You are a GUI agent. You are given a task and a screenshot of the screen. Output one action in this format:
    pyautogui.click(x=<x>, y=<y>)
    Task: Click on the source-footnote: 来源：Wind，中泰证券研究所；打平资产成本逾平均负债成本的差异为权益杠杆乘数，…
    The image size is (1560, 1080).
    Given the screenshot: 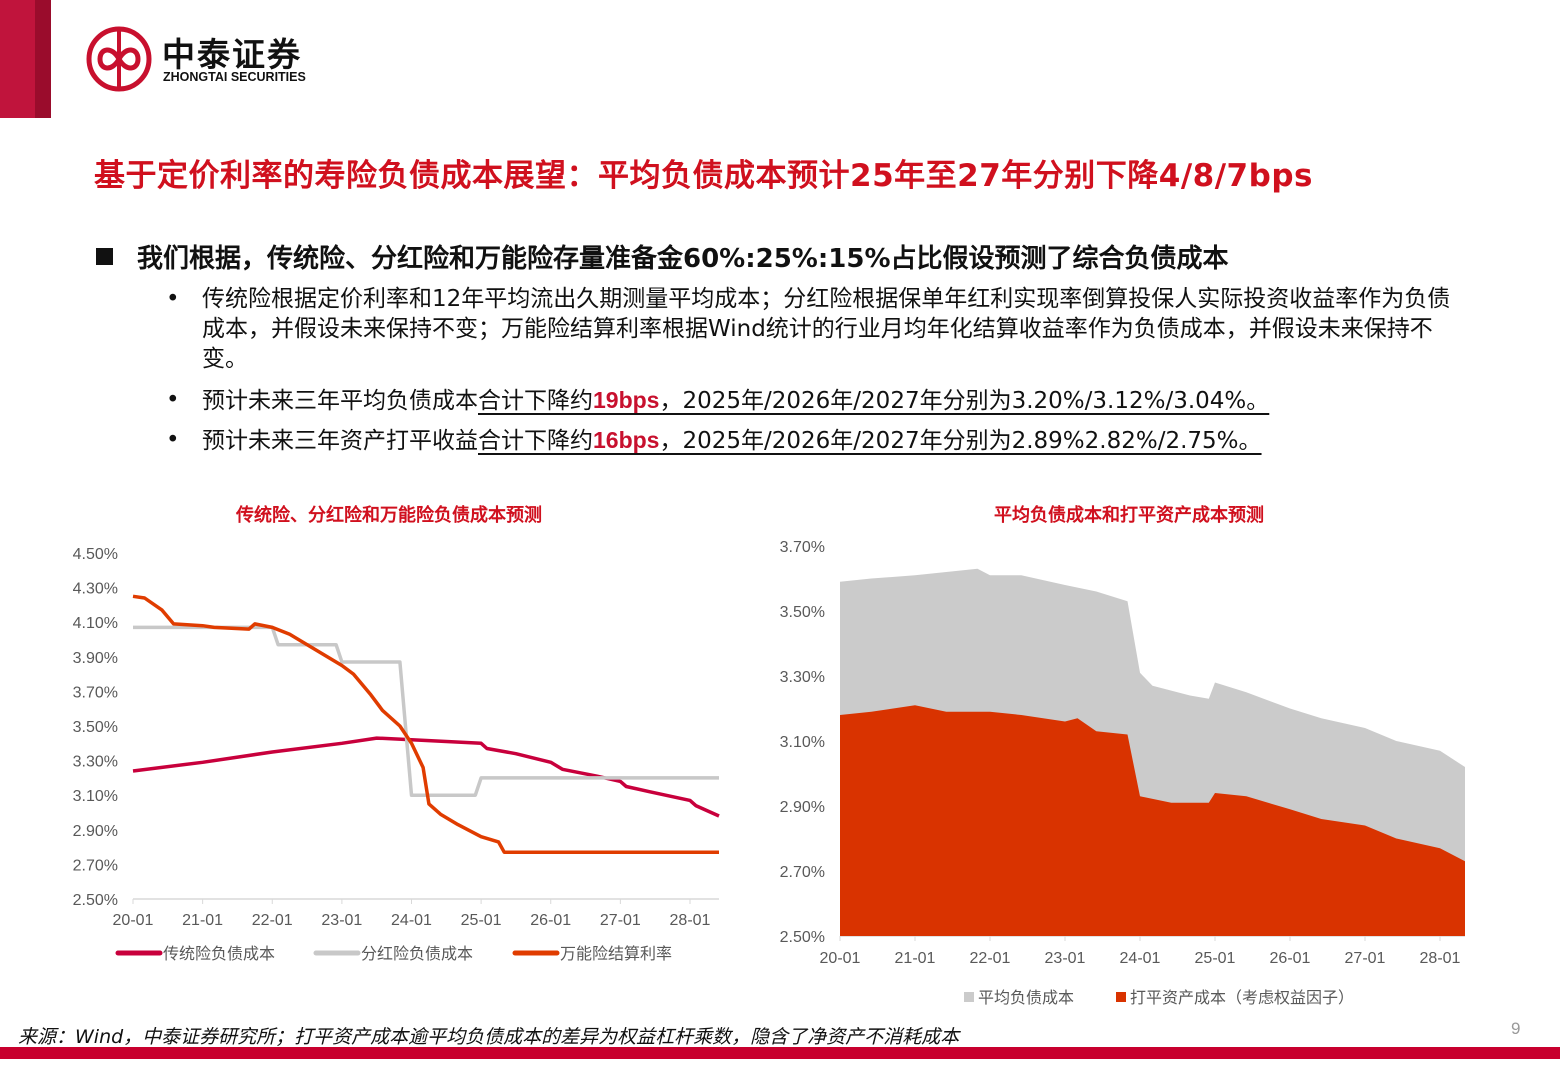 What is the action you would take?
    pyautogui.click(x=489, y=1037)
    